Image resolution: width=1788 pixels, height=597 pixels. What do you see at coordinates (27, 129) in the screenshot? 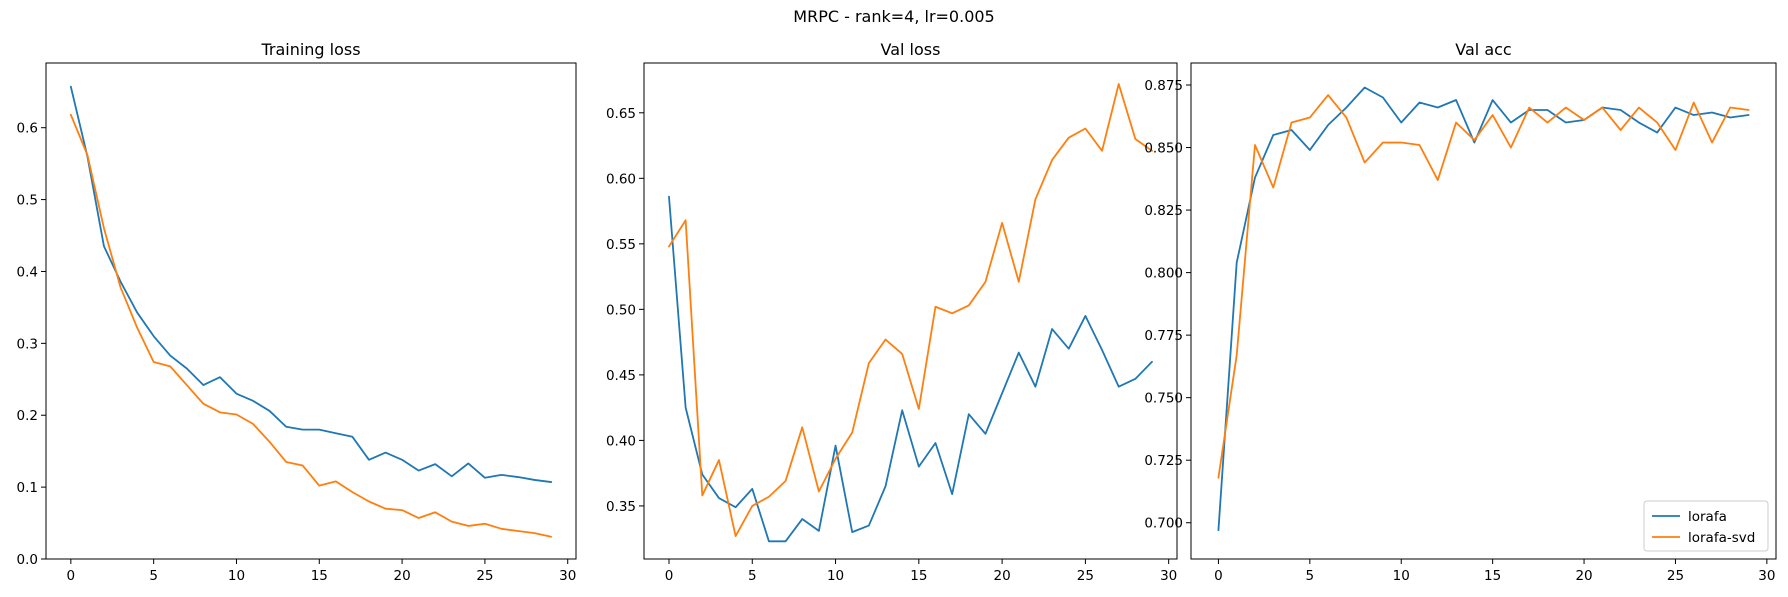
I see `y-tick-label: 0.6` at bounding box center [27, 129].